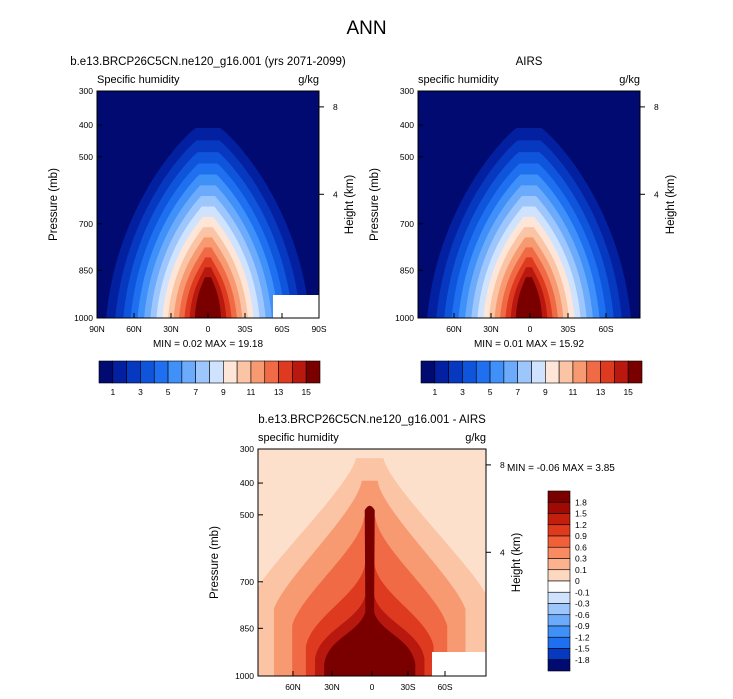 The width and height of the screenshot is (733, 699). Describe the element at coordinates (581, 536) in the screenshot. I see `colorbar-label: 0.9` at that location.